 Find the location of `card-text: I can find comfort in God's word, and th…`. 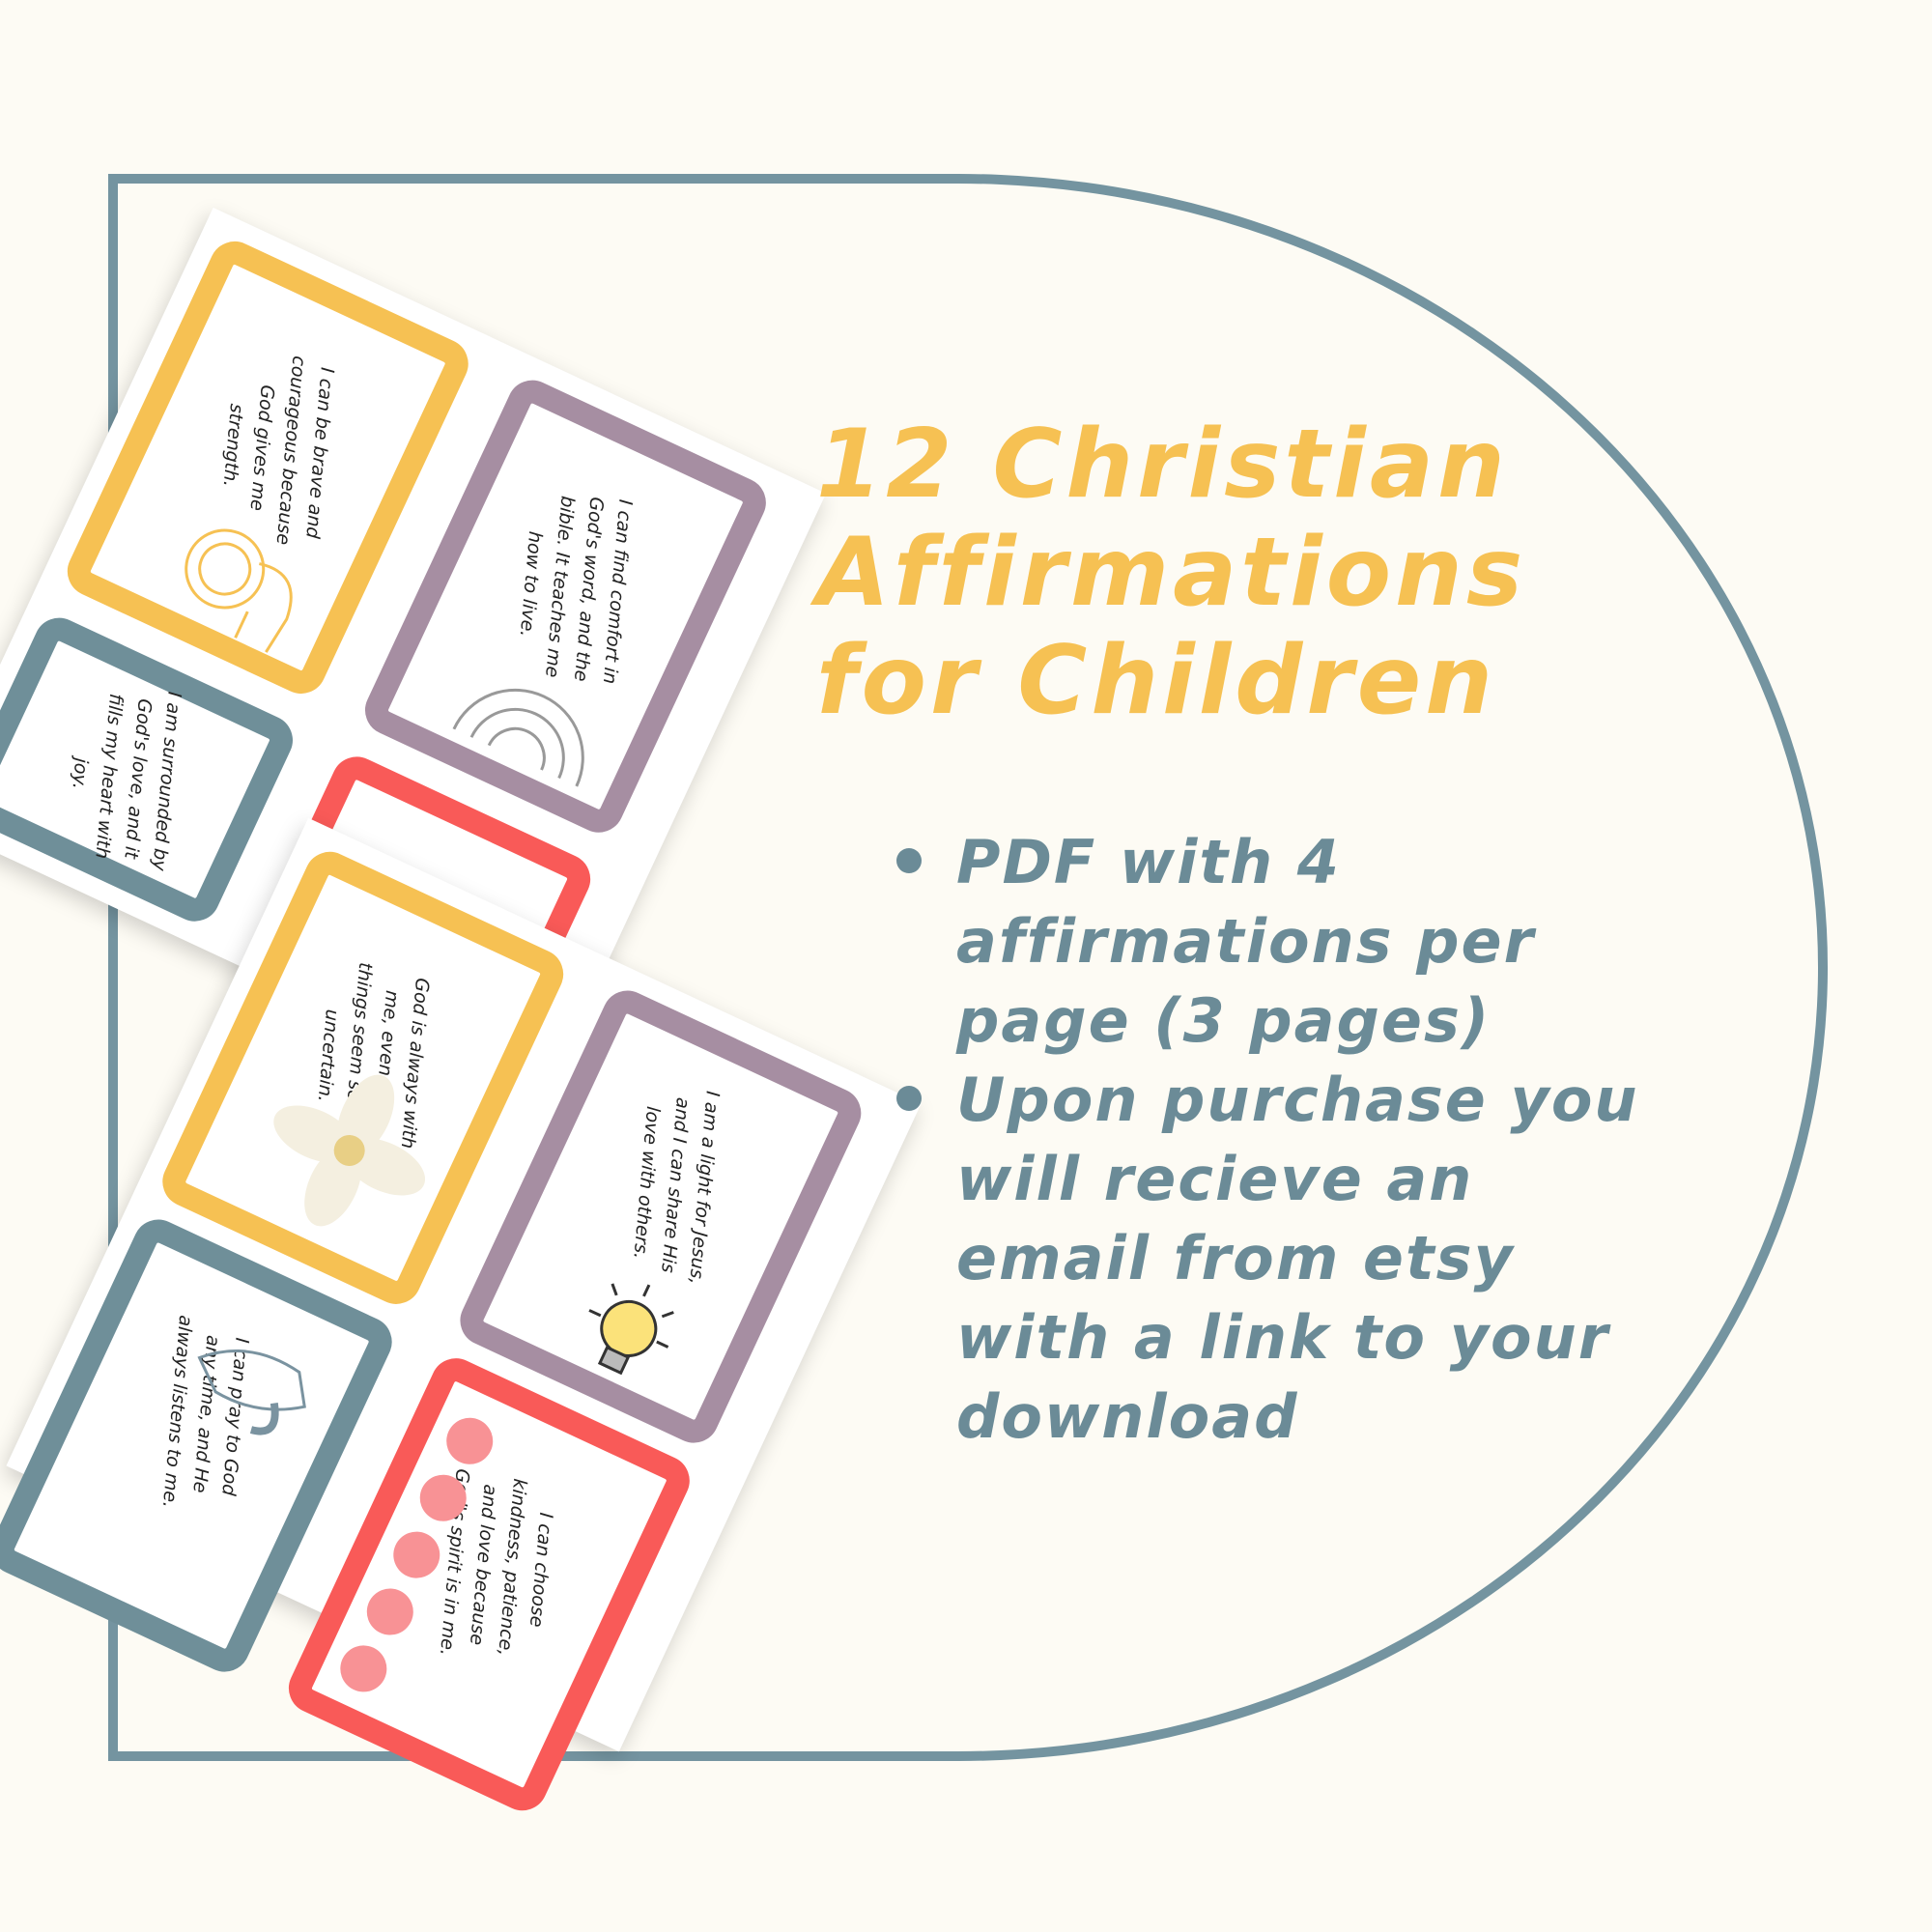

card-text: I can find comfort in God's word, and th… is located at coordinates (576, 590).